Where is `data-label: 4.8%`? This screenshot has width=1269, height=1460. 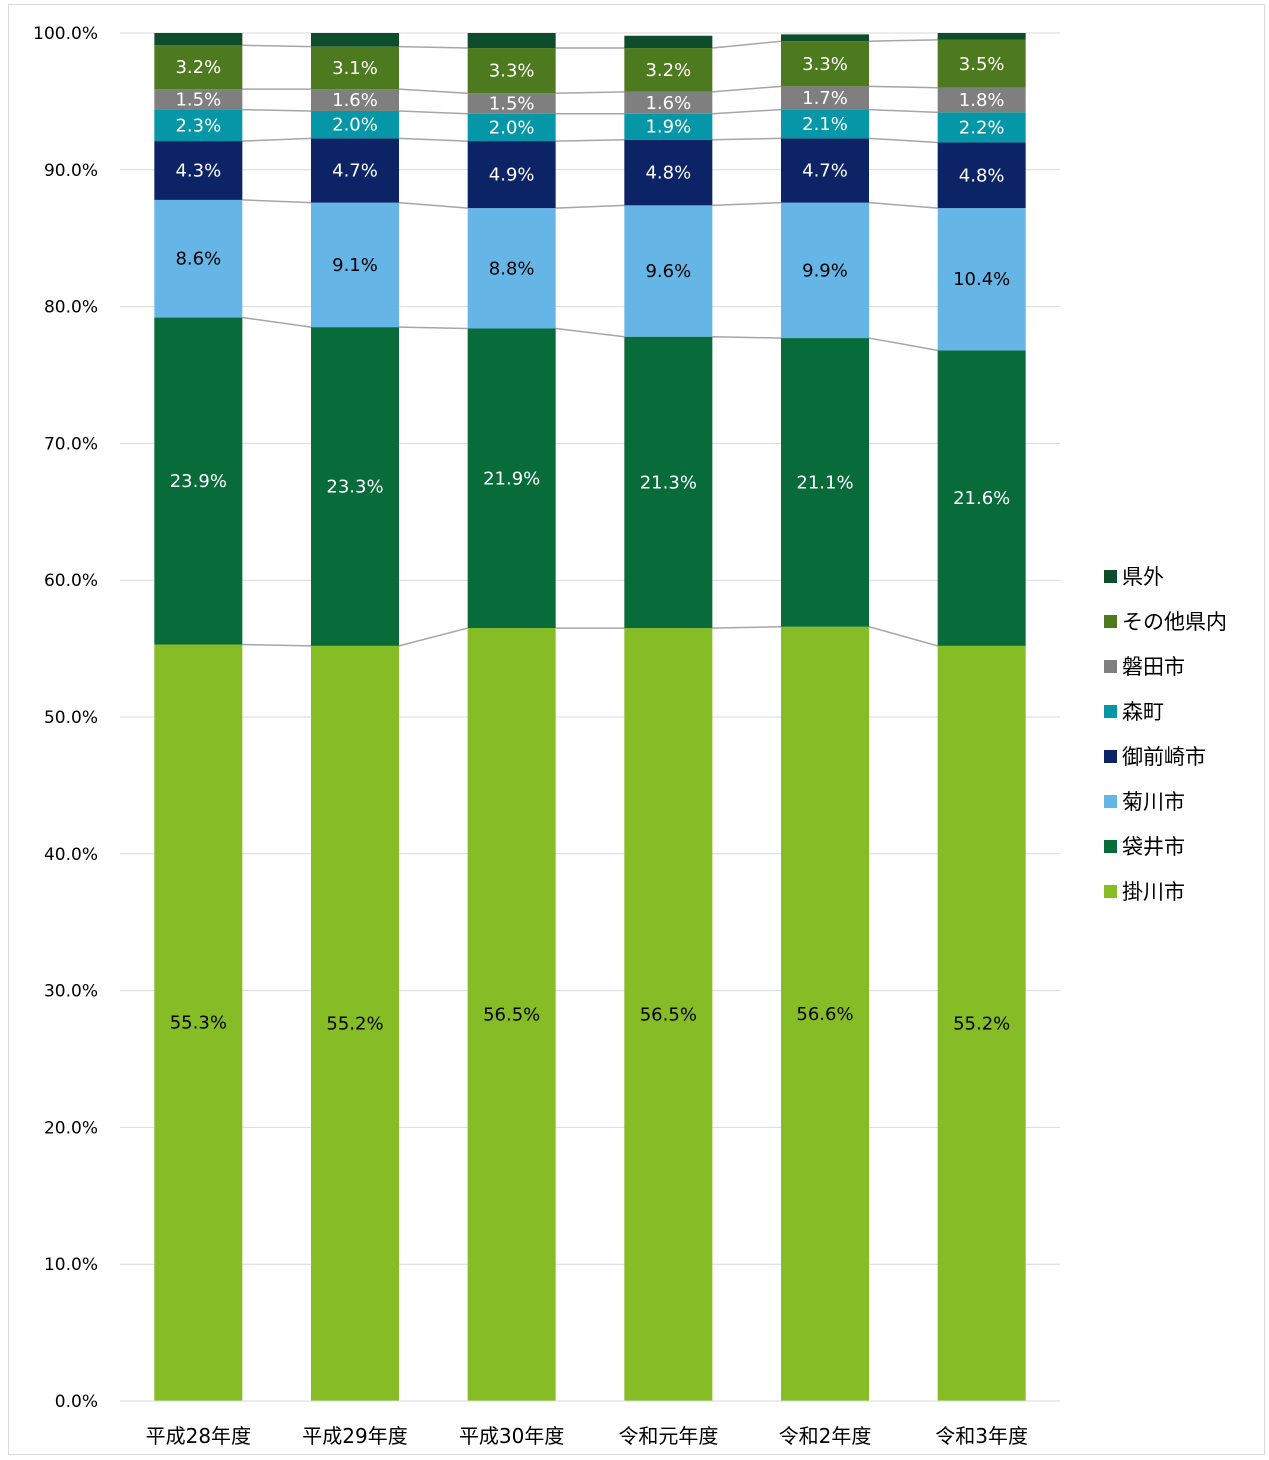
data-label: 4.8% is located at coordinates (982, 175).